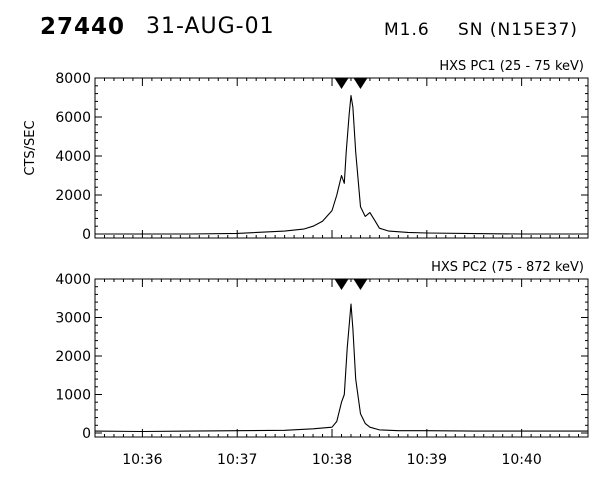 Image resolution: width=600 pixels, height=480 pixels. Describe the element at coordinates (30, 147) in the screenshot. I see `y-axis-label: CTS/SEC` at that location.